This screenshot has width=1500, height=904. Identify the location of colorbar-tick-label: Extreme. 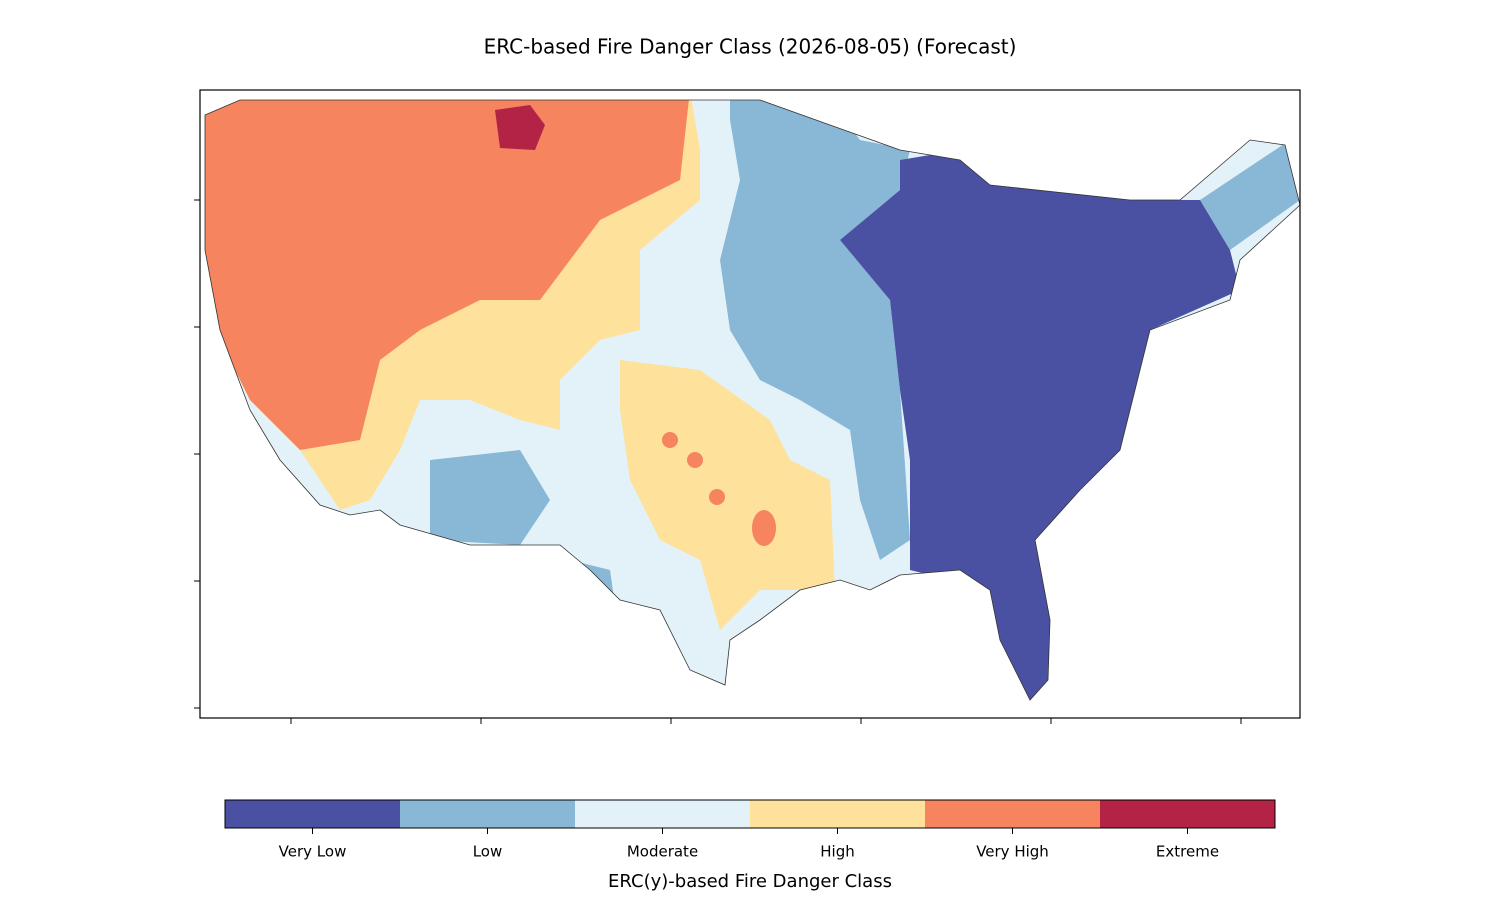
(1187, 852).